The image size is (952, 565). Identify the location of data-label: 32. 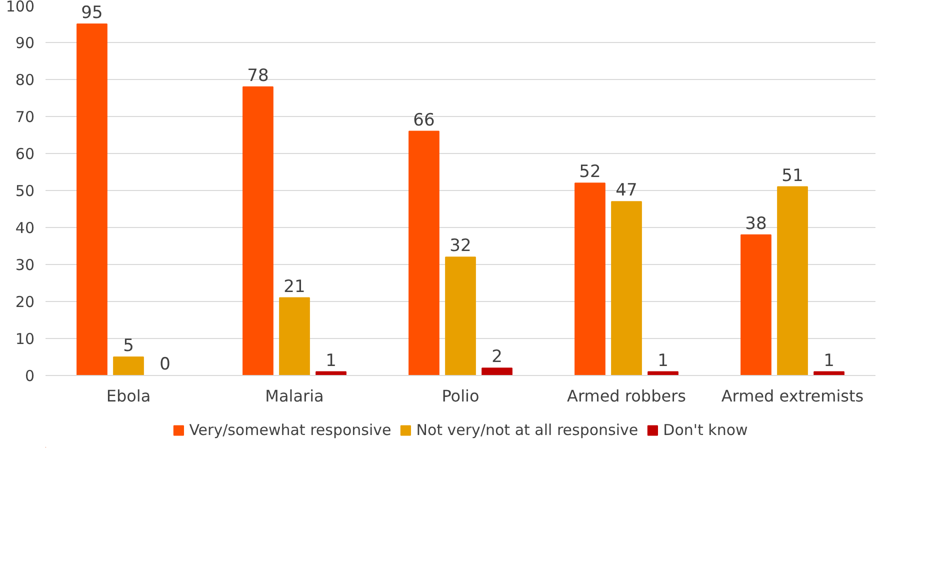
(461, 246).